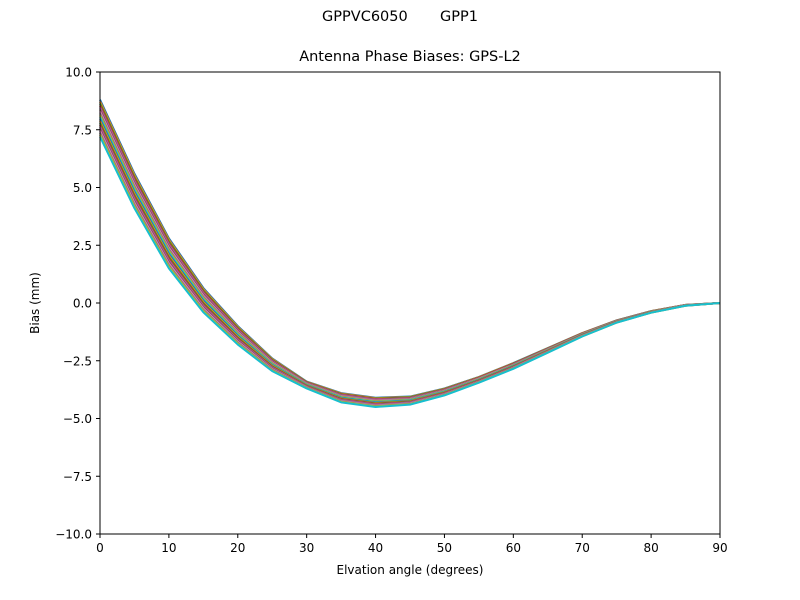 This screenshot has height=600, width=800. I want to click on figure-suptitle: GPPVC6050 GPP1, so click(400, 17).